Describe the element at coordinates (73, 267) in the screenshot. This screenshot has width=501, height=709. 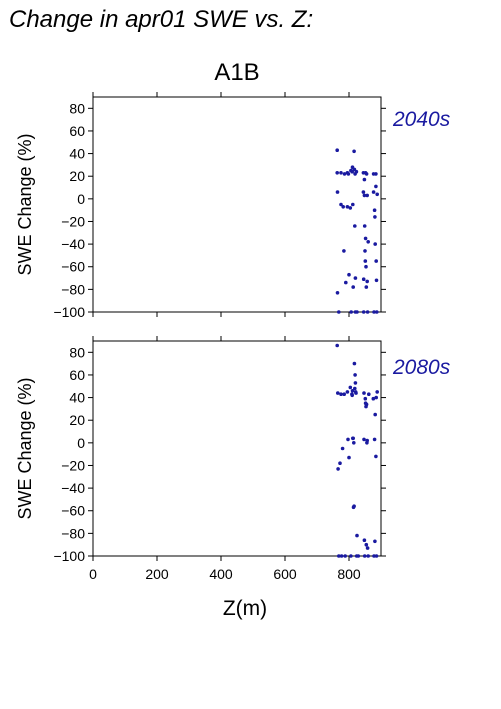
I see `y-tick-label: −60` at that location.